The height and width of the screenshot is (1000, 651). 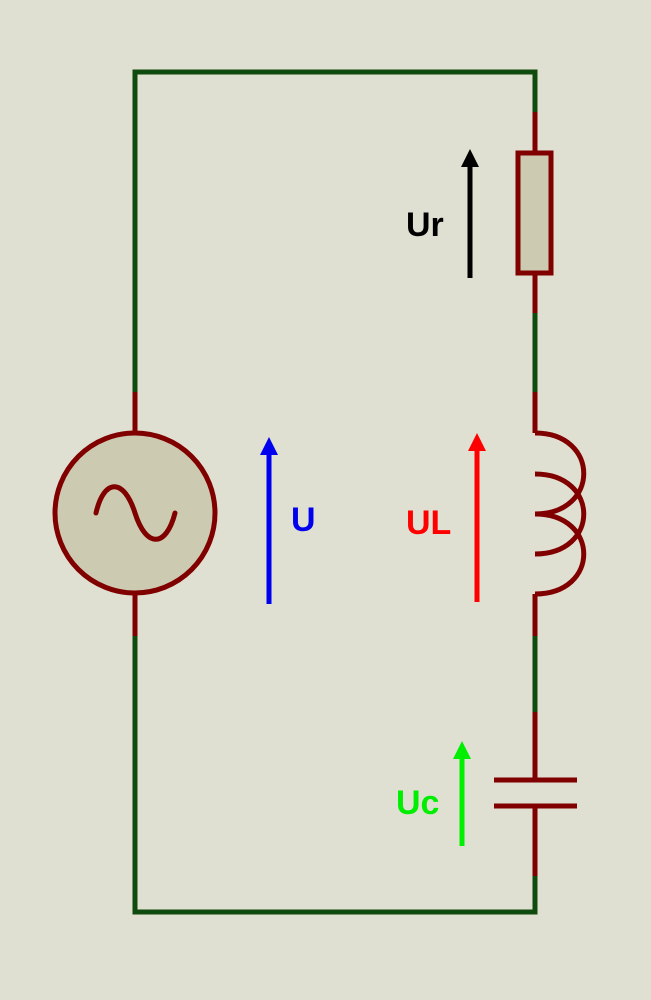 I want to click on inductor-coil, so click(x=560, y=513).